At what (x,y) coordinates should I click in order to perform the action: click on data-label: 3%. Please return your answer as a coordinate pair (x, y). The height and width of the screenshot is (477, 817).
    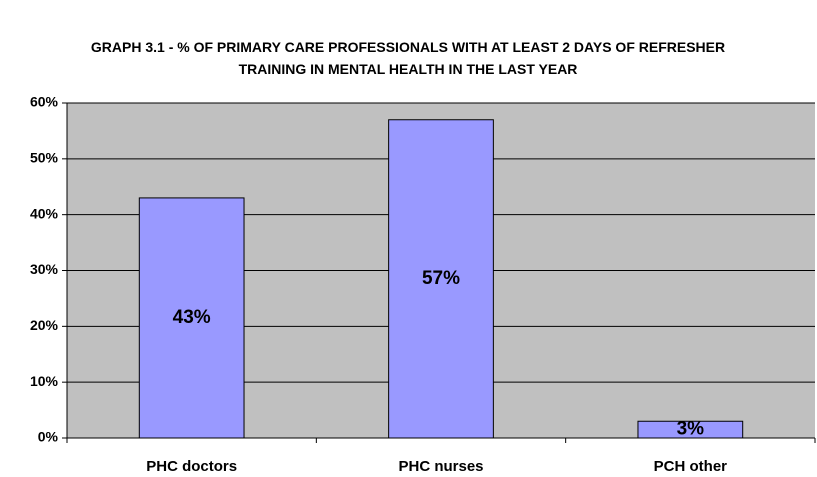
    Looking at the image, I should click on (691, 429).